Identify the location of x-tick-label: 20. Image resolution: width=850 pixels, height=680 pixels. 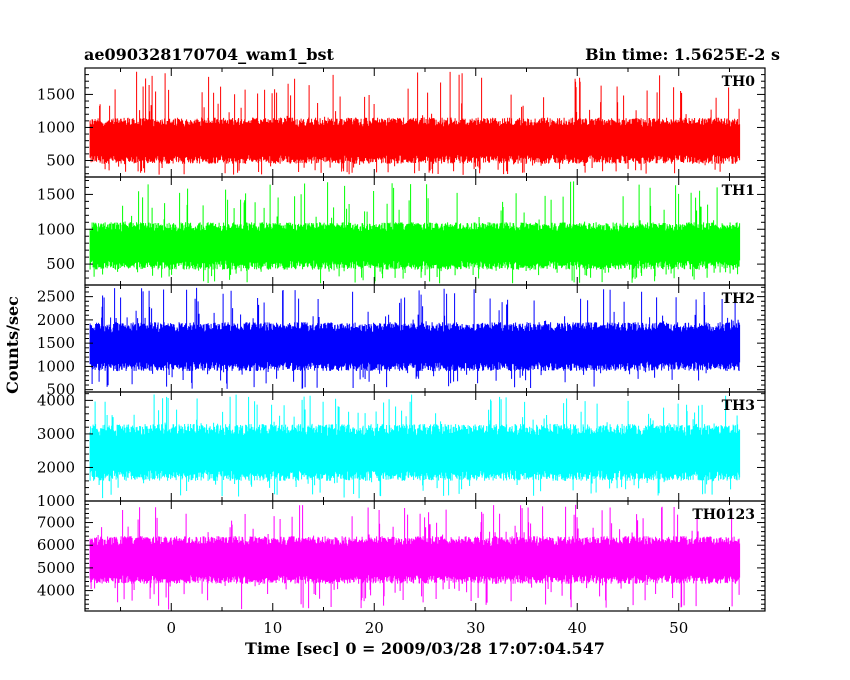
(374, 628).